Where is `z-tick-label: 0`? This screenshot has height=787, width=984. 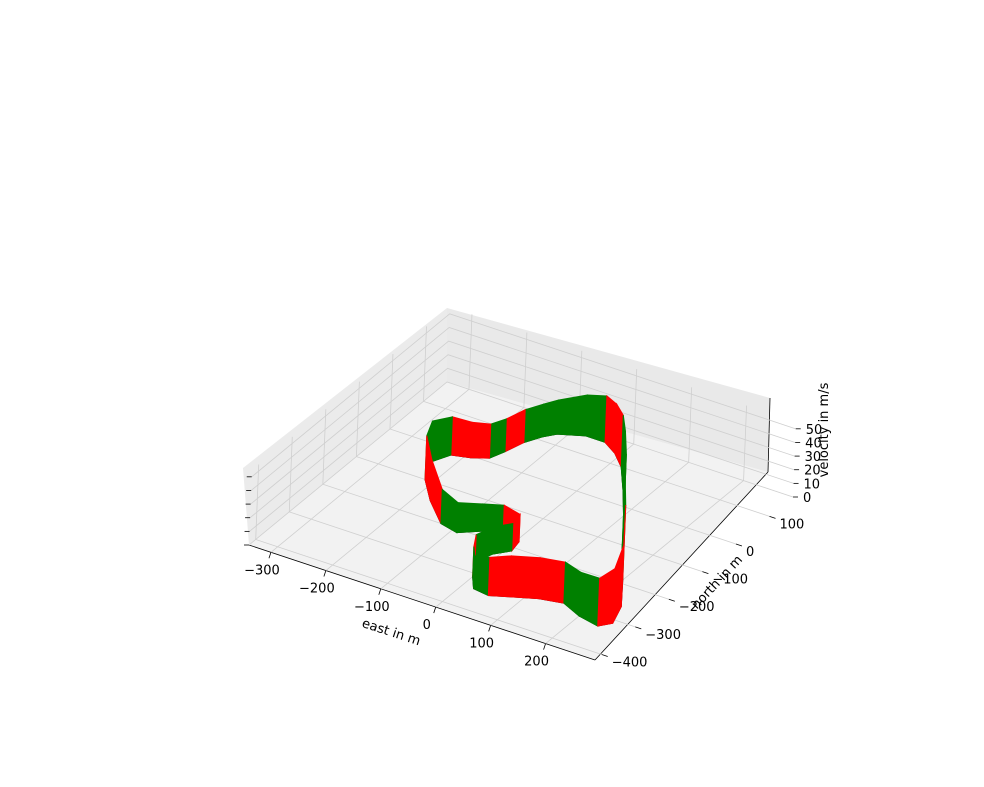 z-tick-label: 0 is located at coordinates (807, 498).